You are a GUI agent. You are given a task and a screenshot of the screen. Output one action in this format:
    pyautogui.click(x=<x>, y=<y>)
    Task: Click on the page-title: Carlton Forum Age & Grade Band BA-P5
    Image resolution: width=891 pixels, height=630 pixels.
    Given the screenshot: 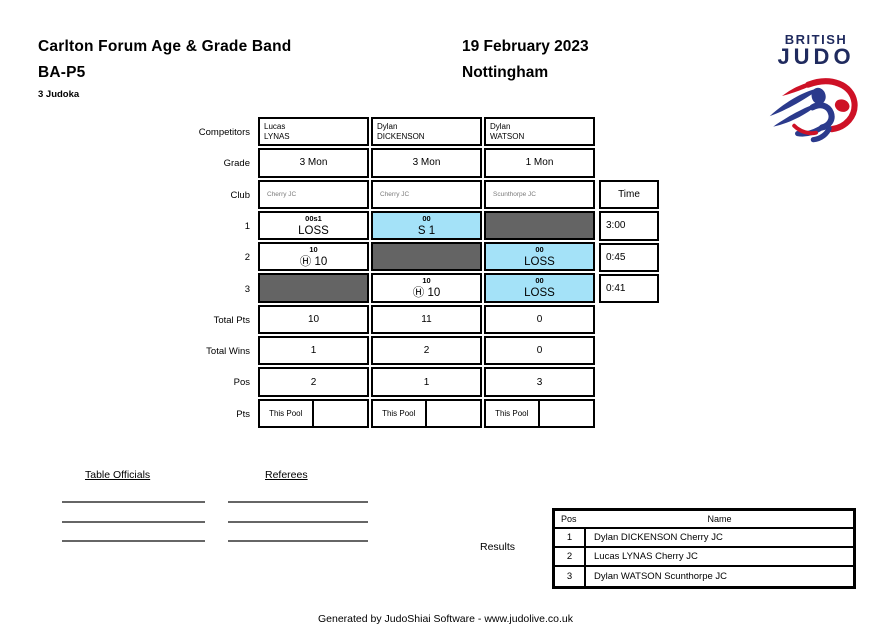 What is the action you would take?
    pyautogui.click(x=164, y=60)
    